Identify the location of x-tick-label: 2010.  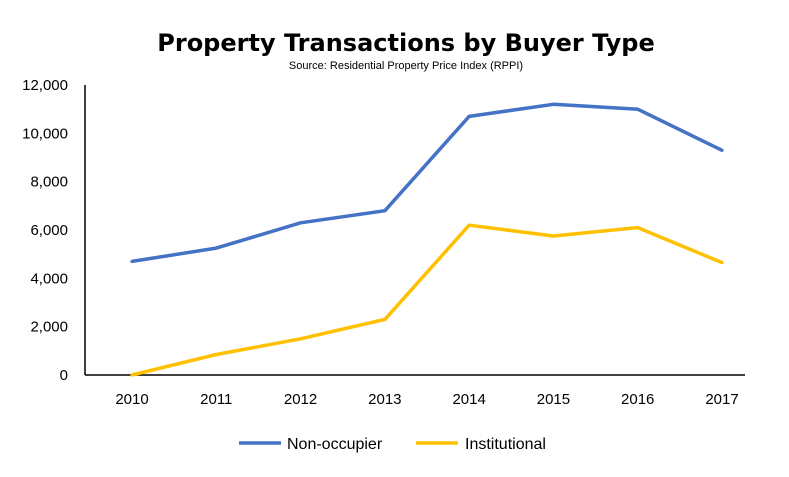
(131, 399).